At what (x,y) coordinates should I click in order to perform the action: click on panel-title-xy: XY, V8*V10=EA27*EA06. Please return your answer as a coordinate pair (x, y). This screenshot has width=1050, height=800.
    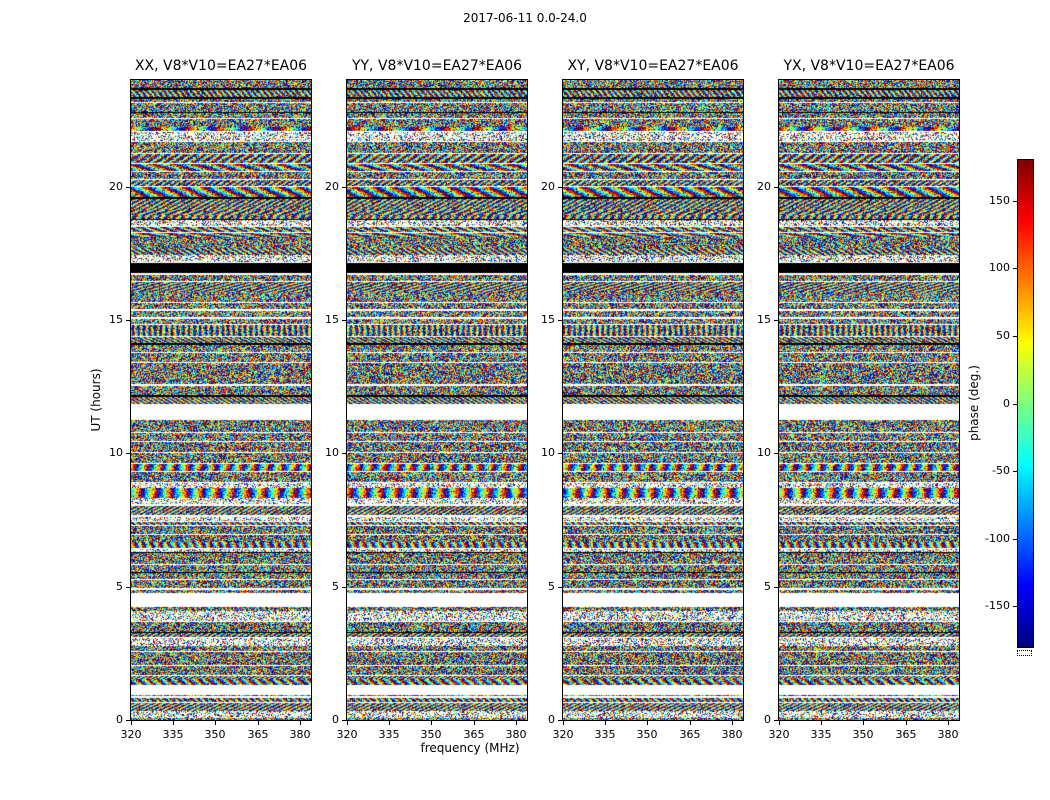
    Looking at the image, I should click on (653, 66).